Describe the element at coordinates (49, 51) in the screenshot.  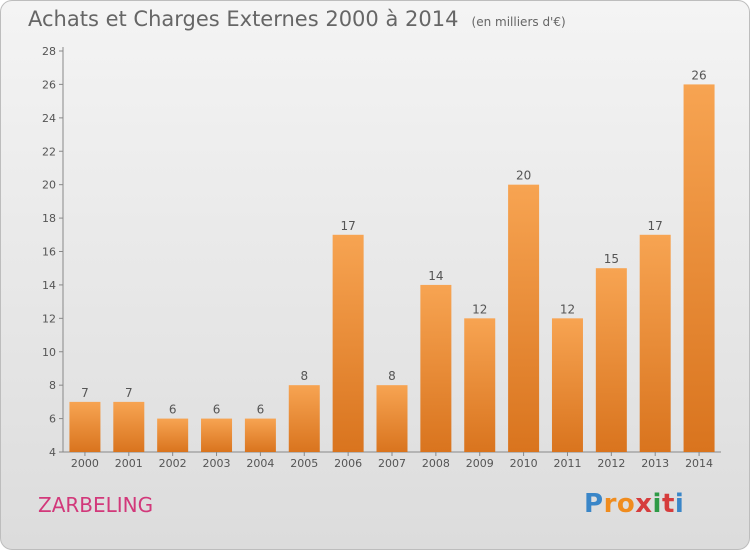
I see `y-tick-label: 28` at that location.